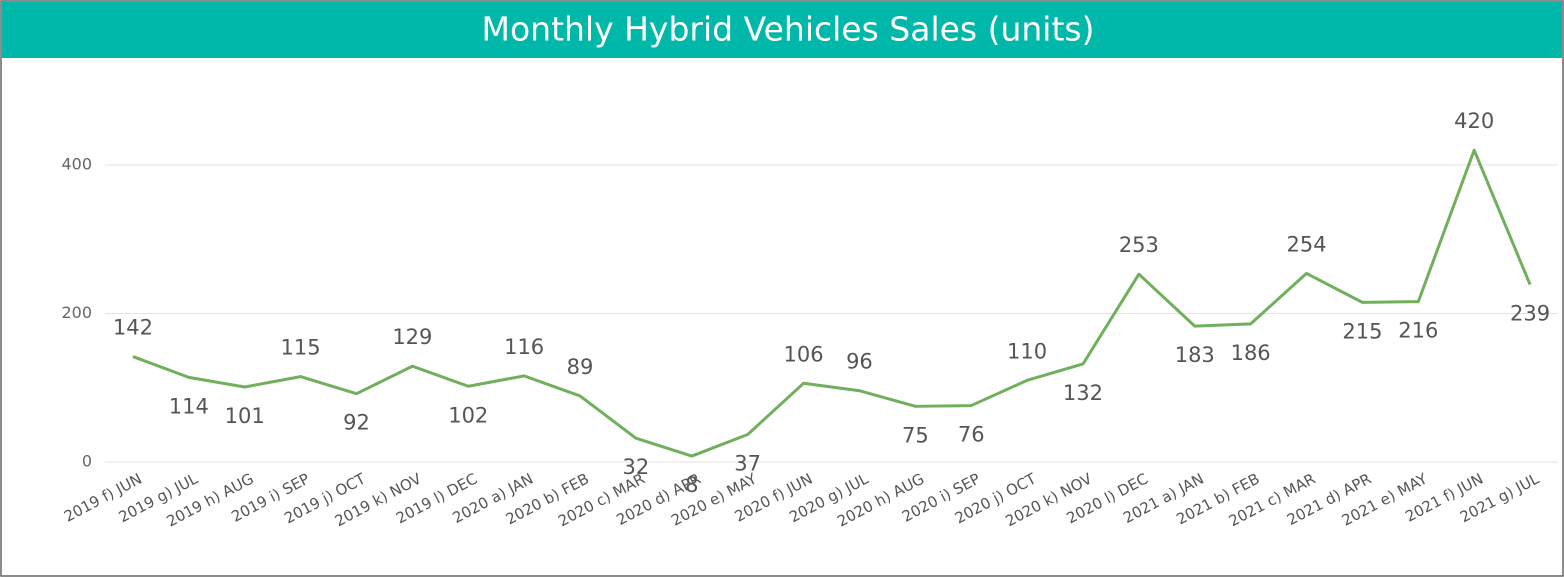 The height and width of the screenshot is (577, 1564). Describe the element at coordinates (788, 29) in the screenshot. I see `chart-title: Monthly Hybrid Vehicles Sales (units)` at that location.